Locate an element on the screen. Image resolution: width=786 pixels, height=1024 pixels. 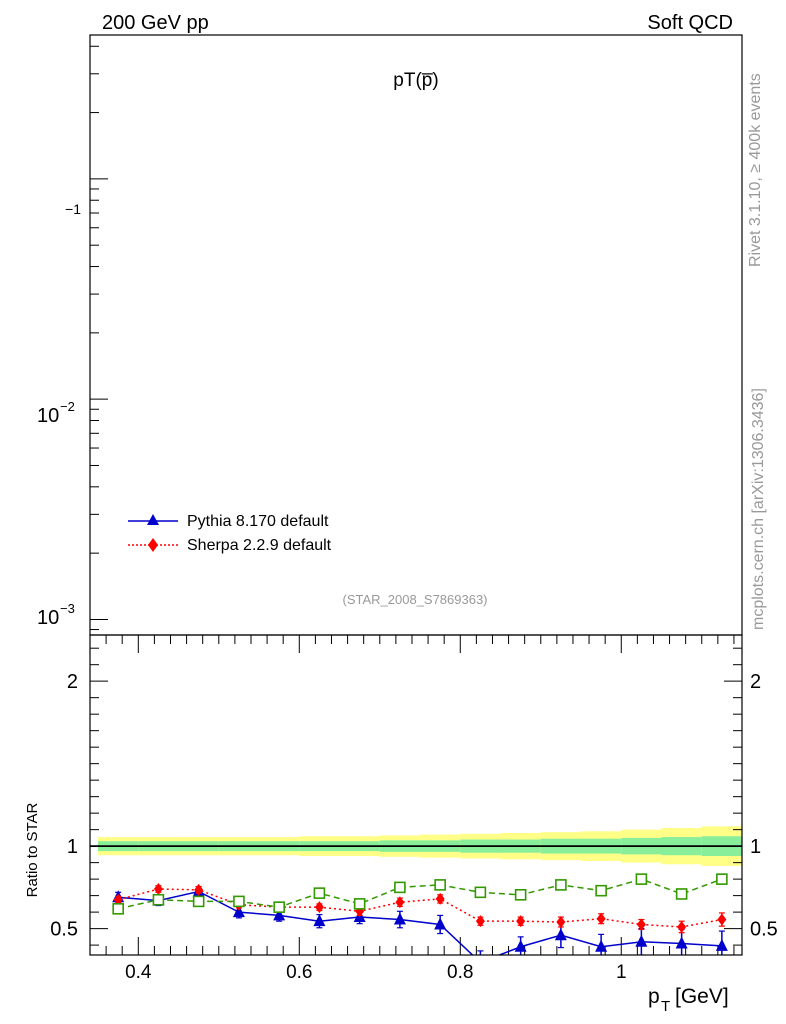
ytick-label-minus1: −1 is located at coordinates (73, 209).